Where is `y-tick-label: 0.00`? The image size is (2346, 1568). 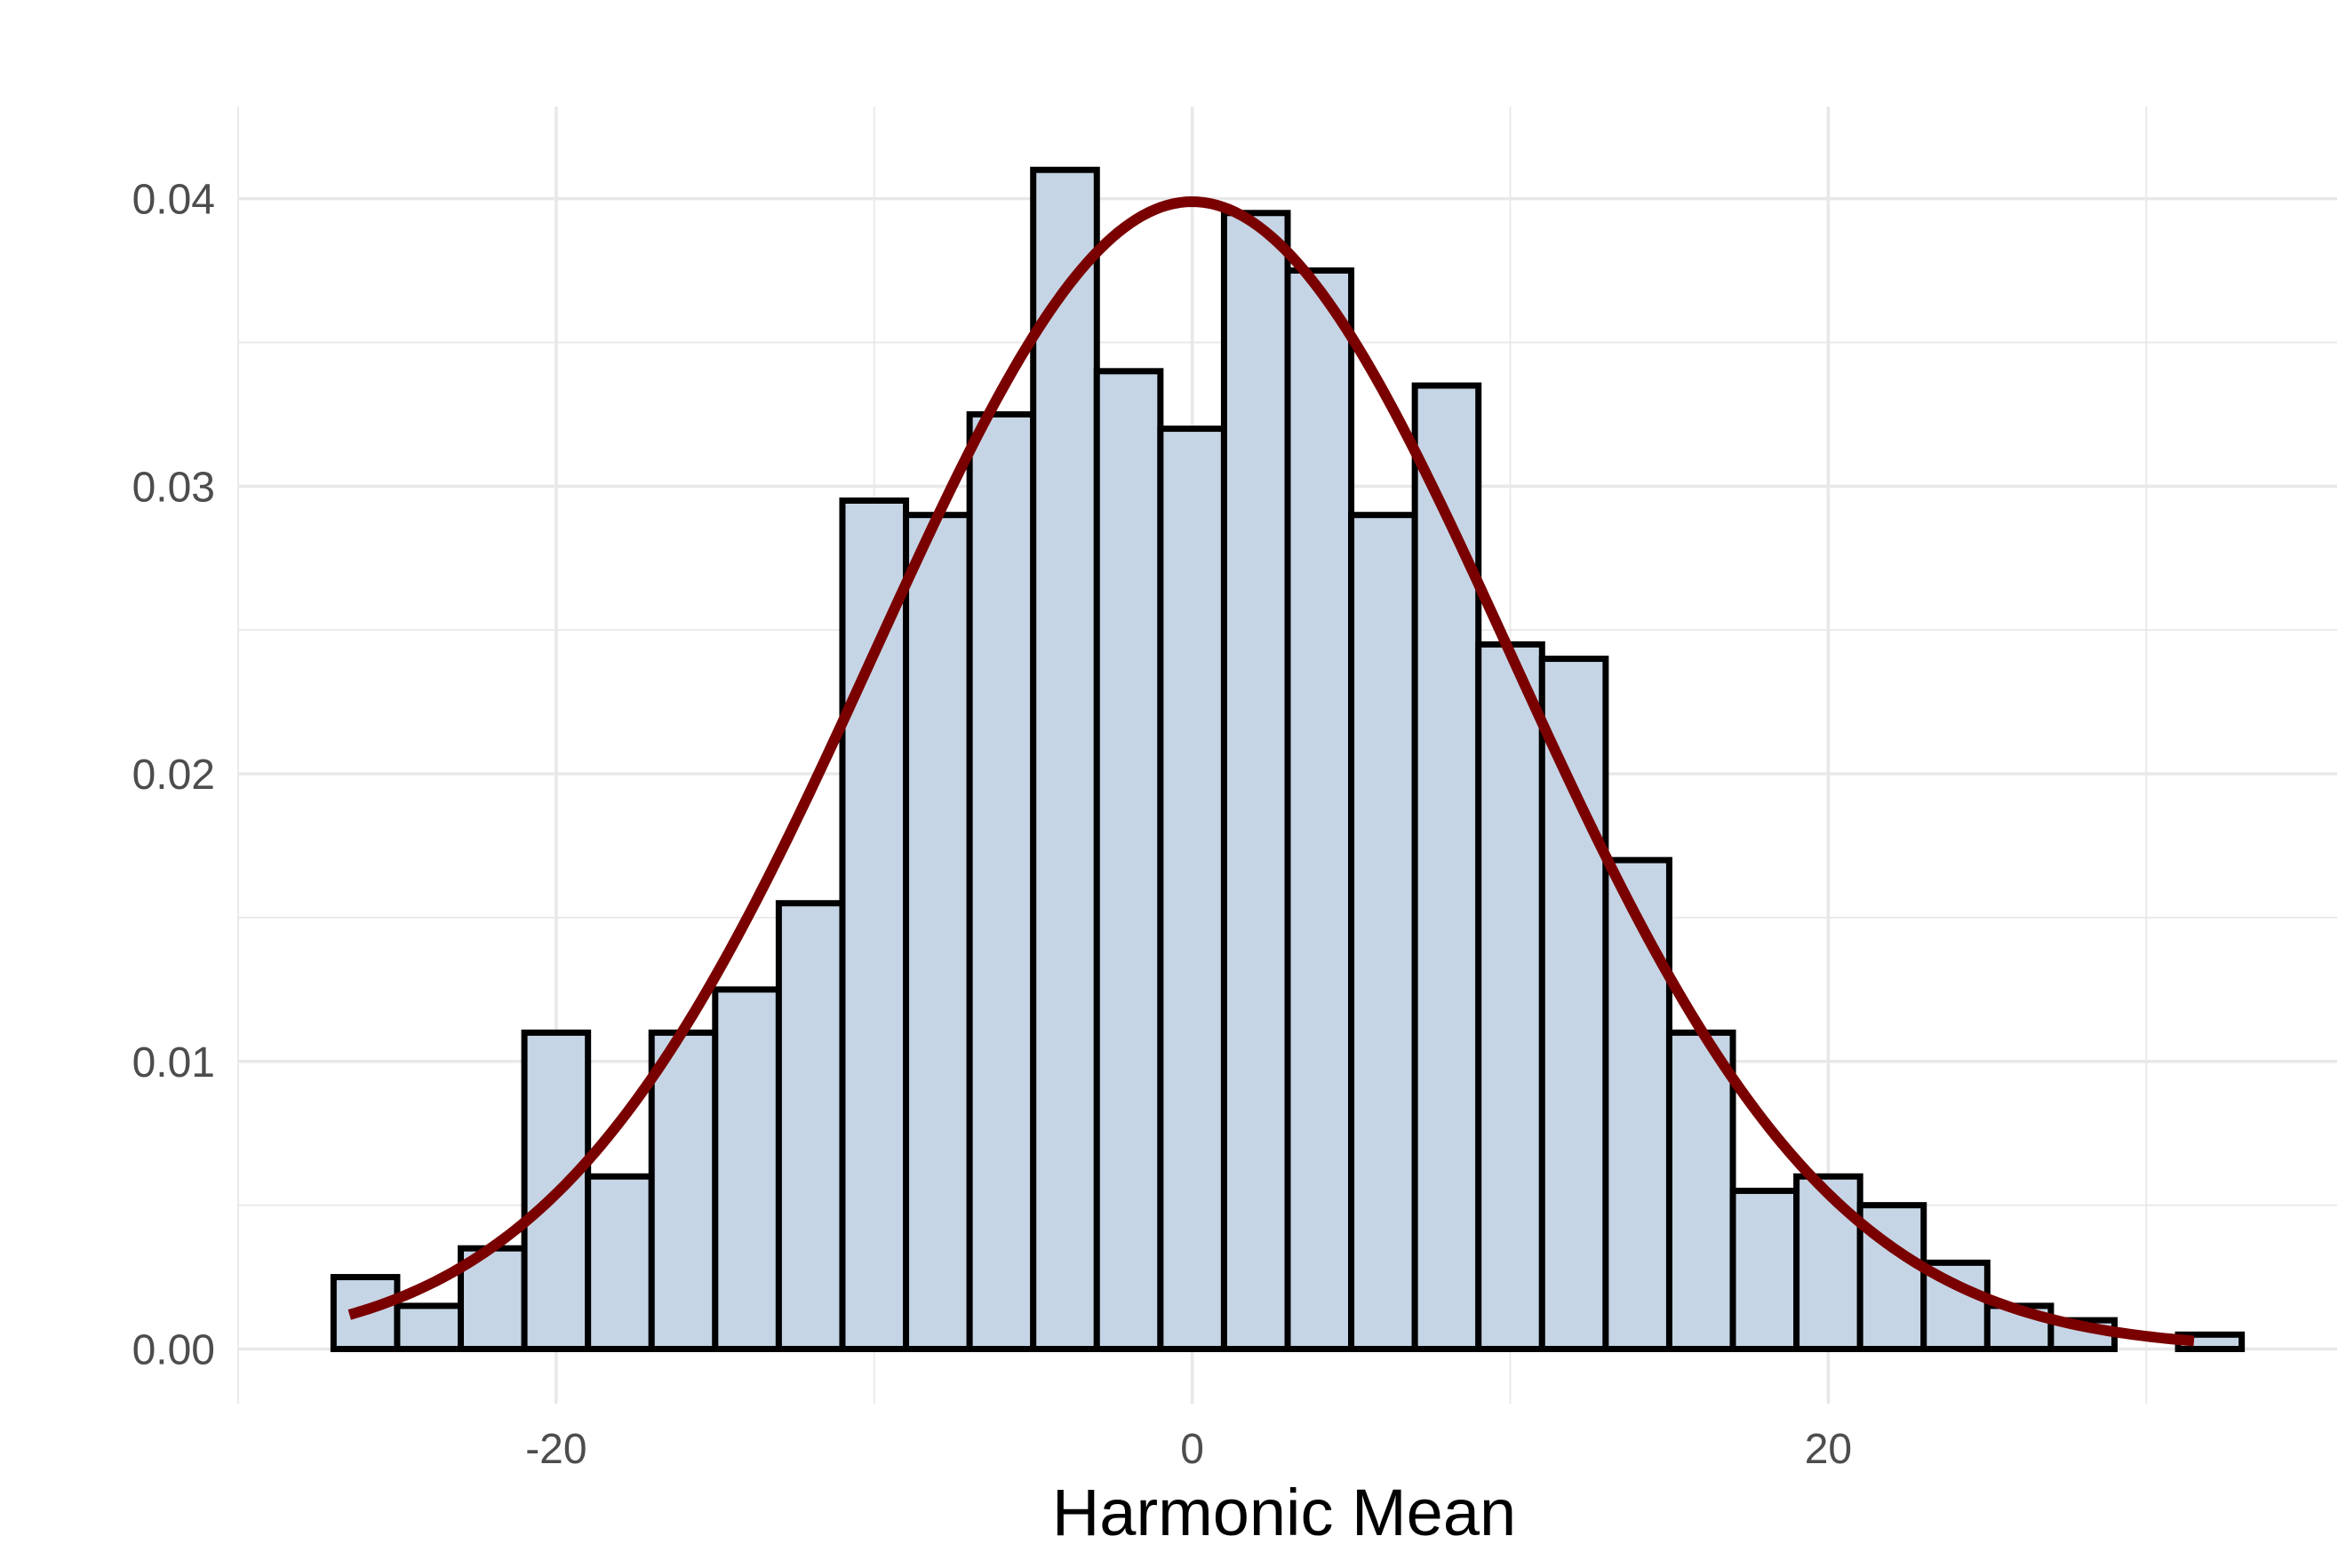 y-tick-label: 0.00 is located at coordinates (174, 1349).